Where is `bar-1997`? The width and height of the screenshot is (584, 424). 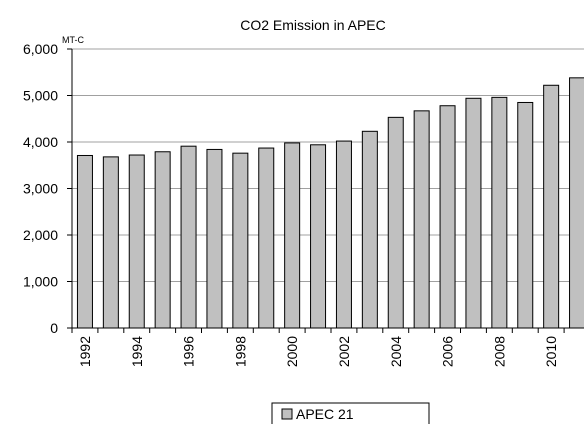
bar-1997 is located at coordinates (214, 238).